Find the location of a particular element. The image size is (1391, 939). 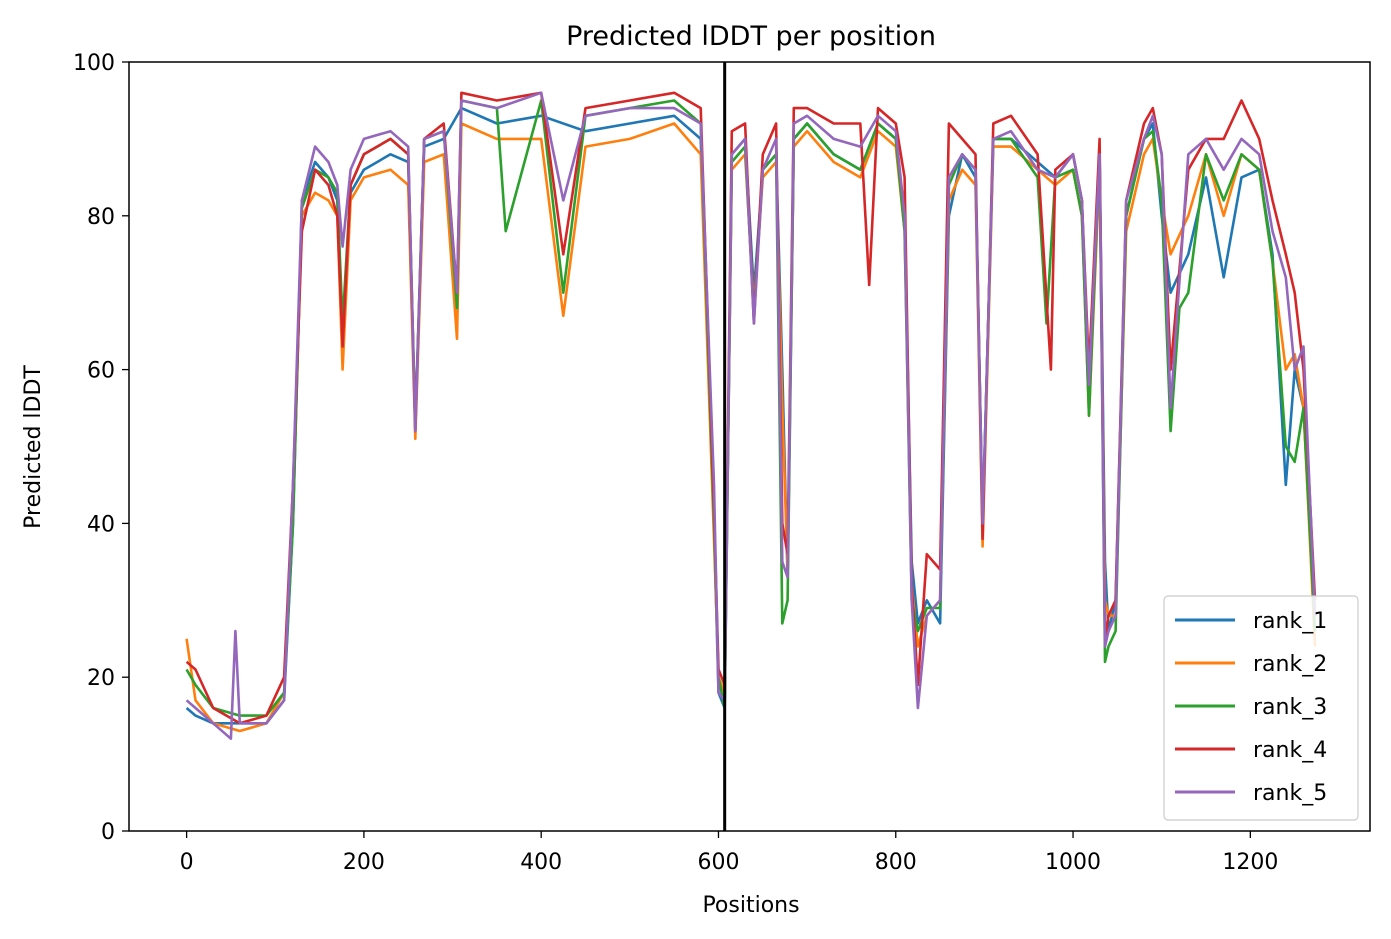

chart-title: Predicted lDDT per position is located at coordinates (751, 36).